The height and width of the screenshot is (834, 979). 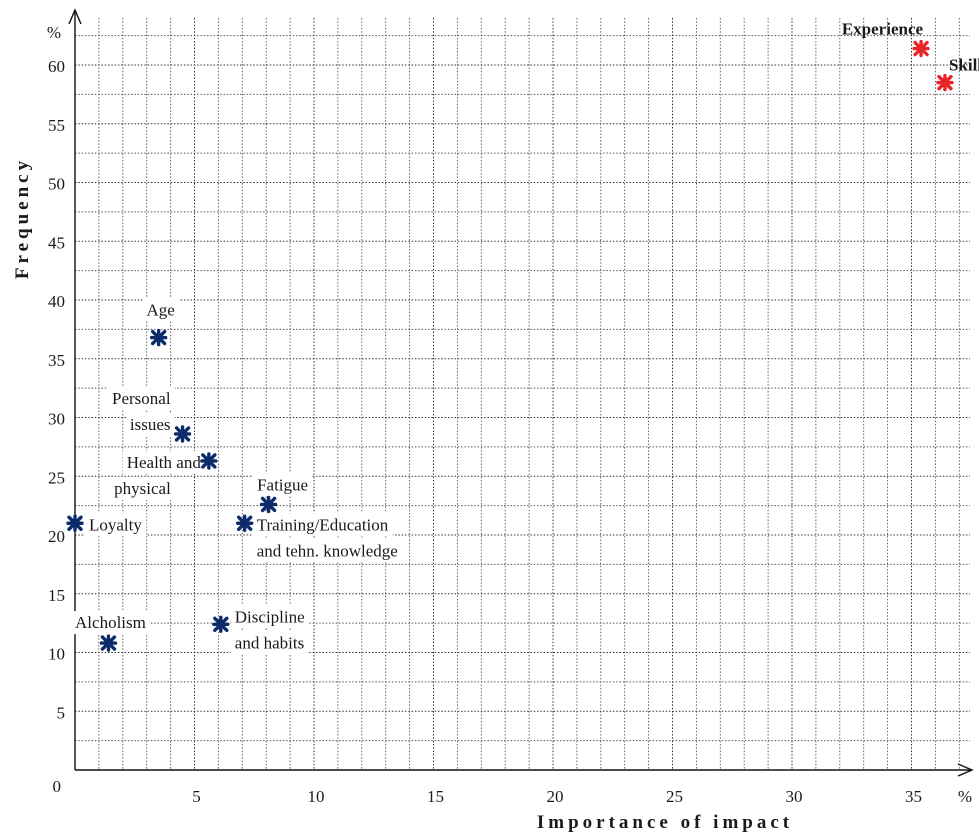 What do you see at coordinates (665, 822) in the screenshot?
I see `x-axis-title: Importance of impact` at bounding box center [665, 822].